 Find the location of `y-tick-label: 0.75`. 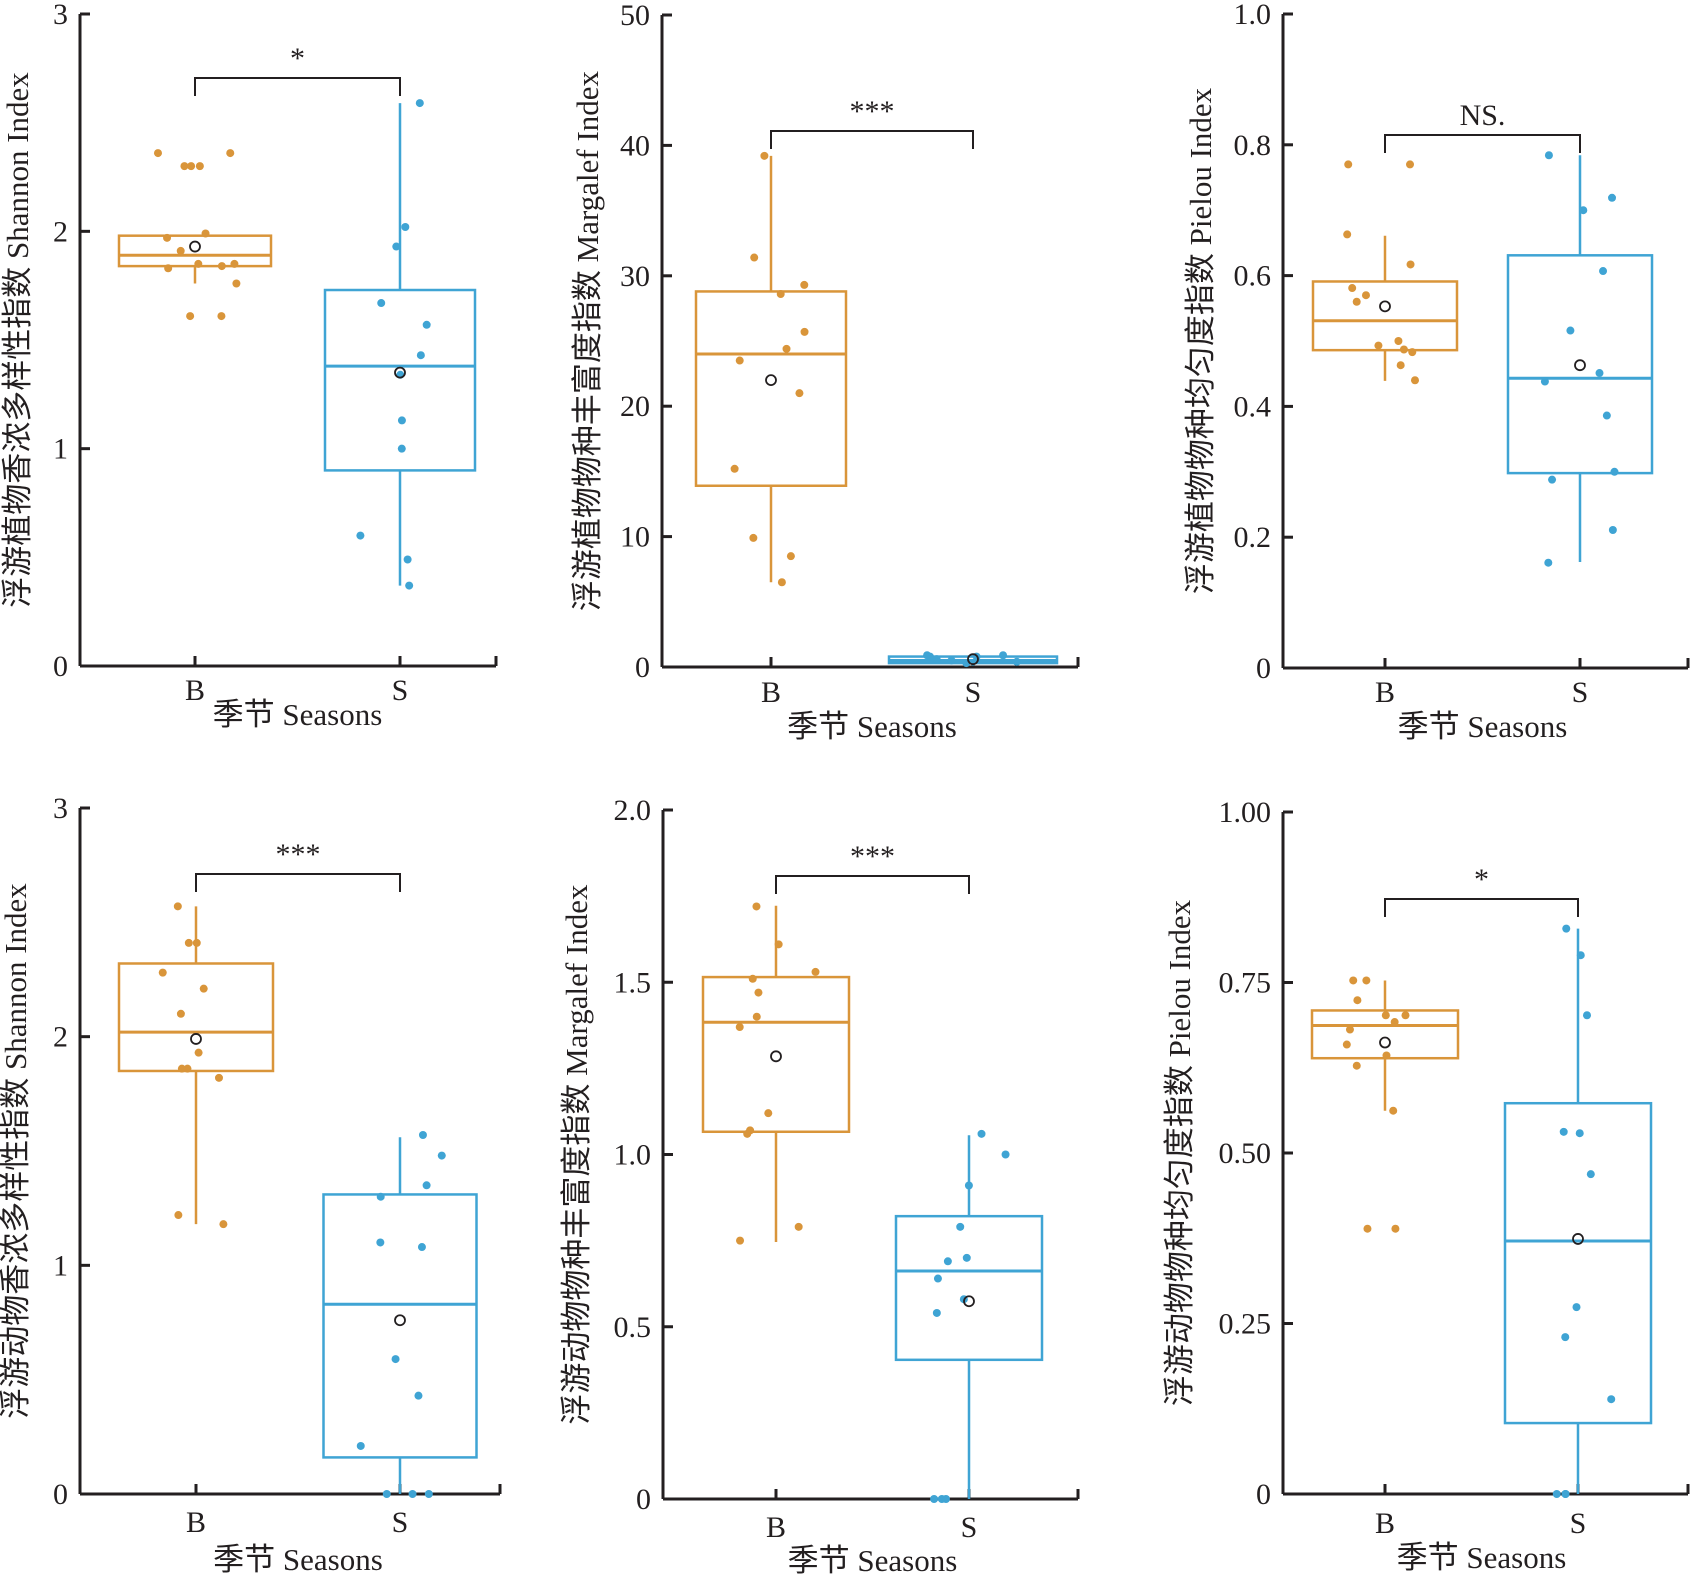

y-tick-label: 0.75 is located at coordinates (1245, 983).